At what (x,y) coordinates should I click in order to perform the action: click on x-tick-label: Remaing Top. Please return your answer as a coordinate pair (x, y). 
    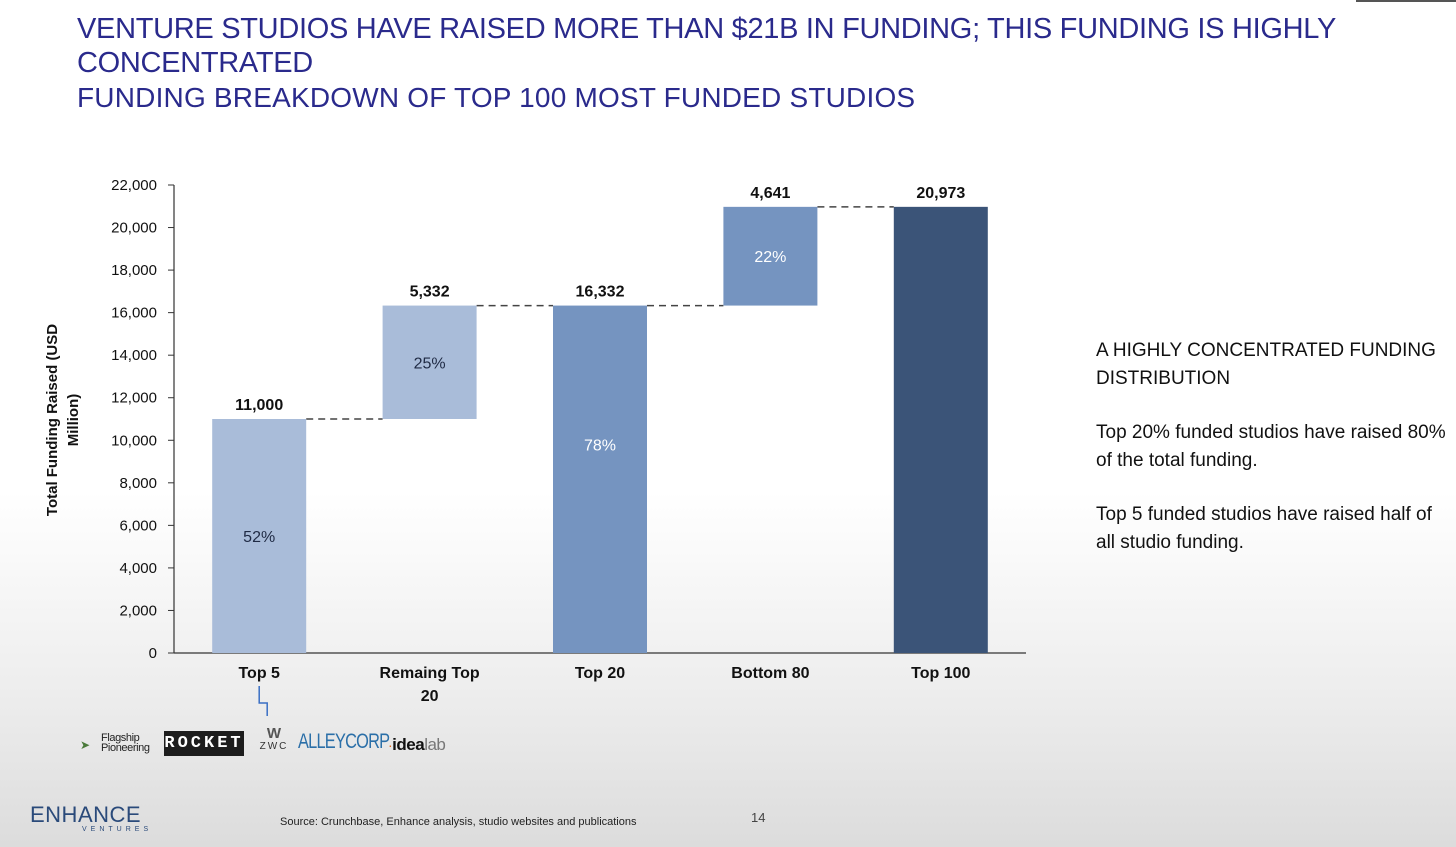
    Looking at the image, I should click on (430, 673).